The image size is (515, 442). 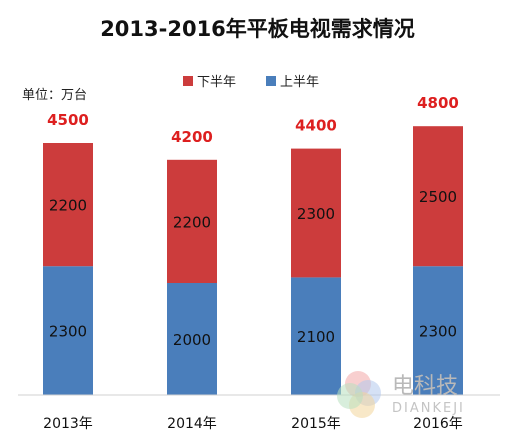 I want to click on watermark: 电科技 DIANKEJI, so click(x=401, y=394).